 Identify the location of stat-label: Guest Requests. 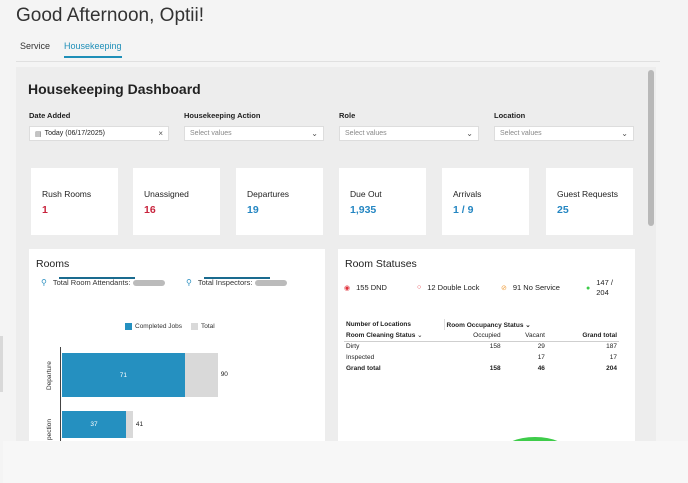
(587, 194).